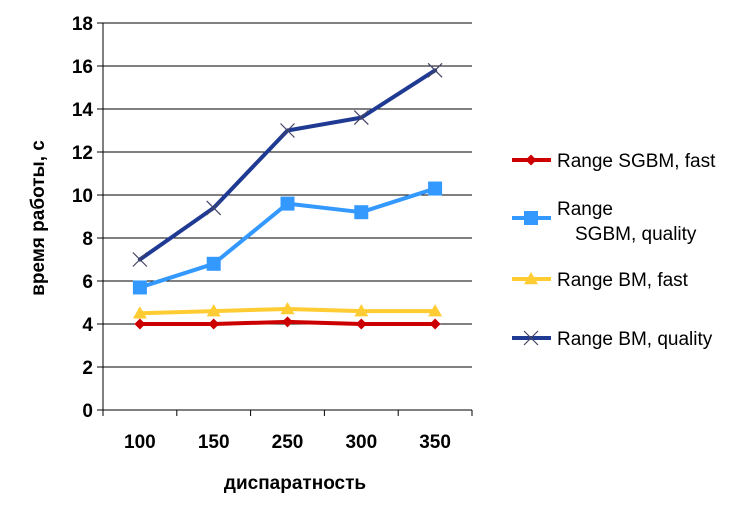  I want to click on legend-item: Range BM, quality, so click(612, 339).